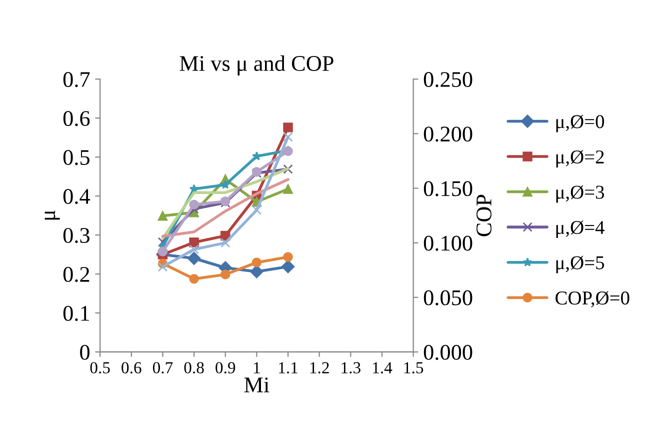  What do you see at coordinates (351, 368) in the screenshot?
I see `x-tick-label: 1.3` at bounding box center [351, 368].